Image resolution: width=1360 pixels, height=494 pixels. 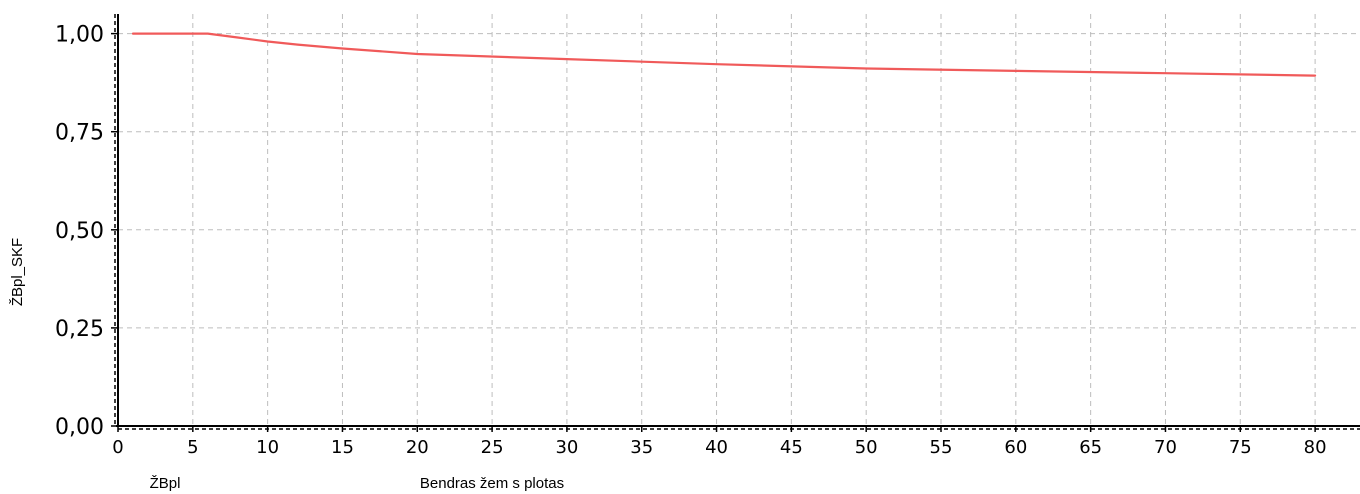 What do you see at coordinates (79, 35) in the screenshot?
I see `y-tick-label: 1,00` at bounding box center [79, 35].